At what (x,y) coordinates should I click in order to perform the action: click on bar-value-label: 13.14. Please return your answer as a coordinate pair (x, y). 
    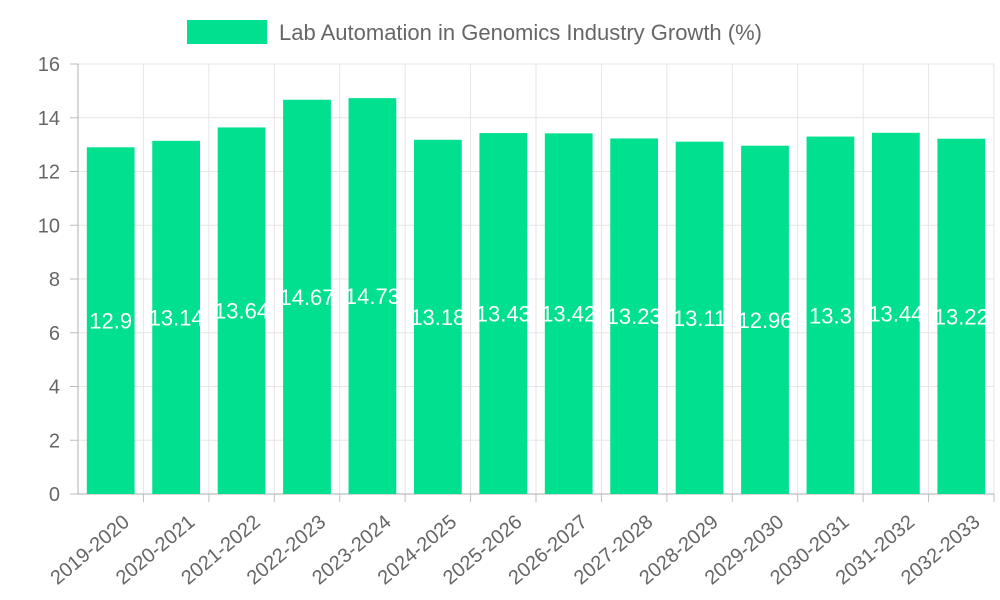
    Looking at the image, I should click on (176, 317).